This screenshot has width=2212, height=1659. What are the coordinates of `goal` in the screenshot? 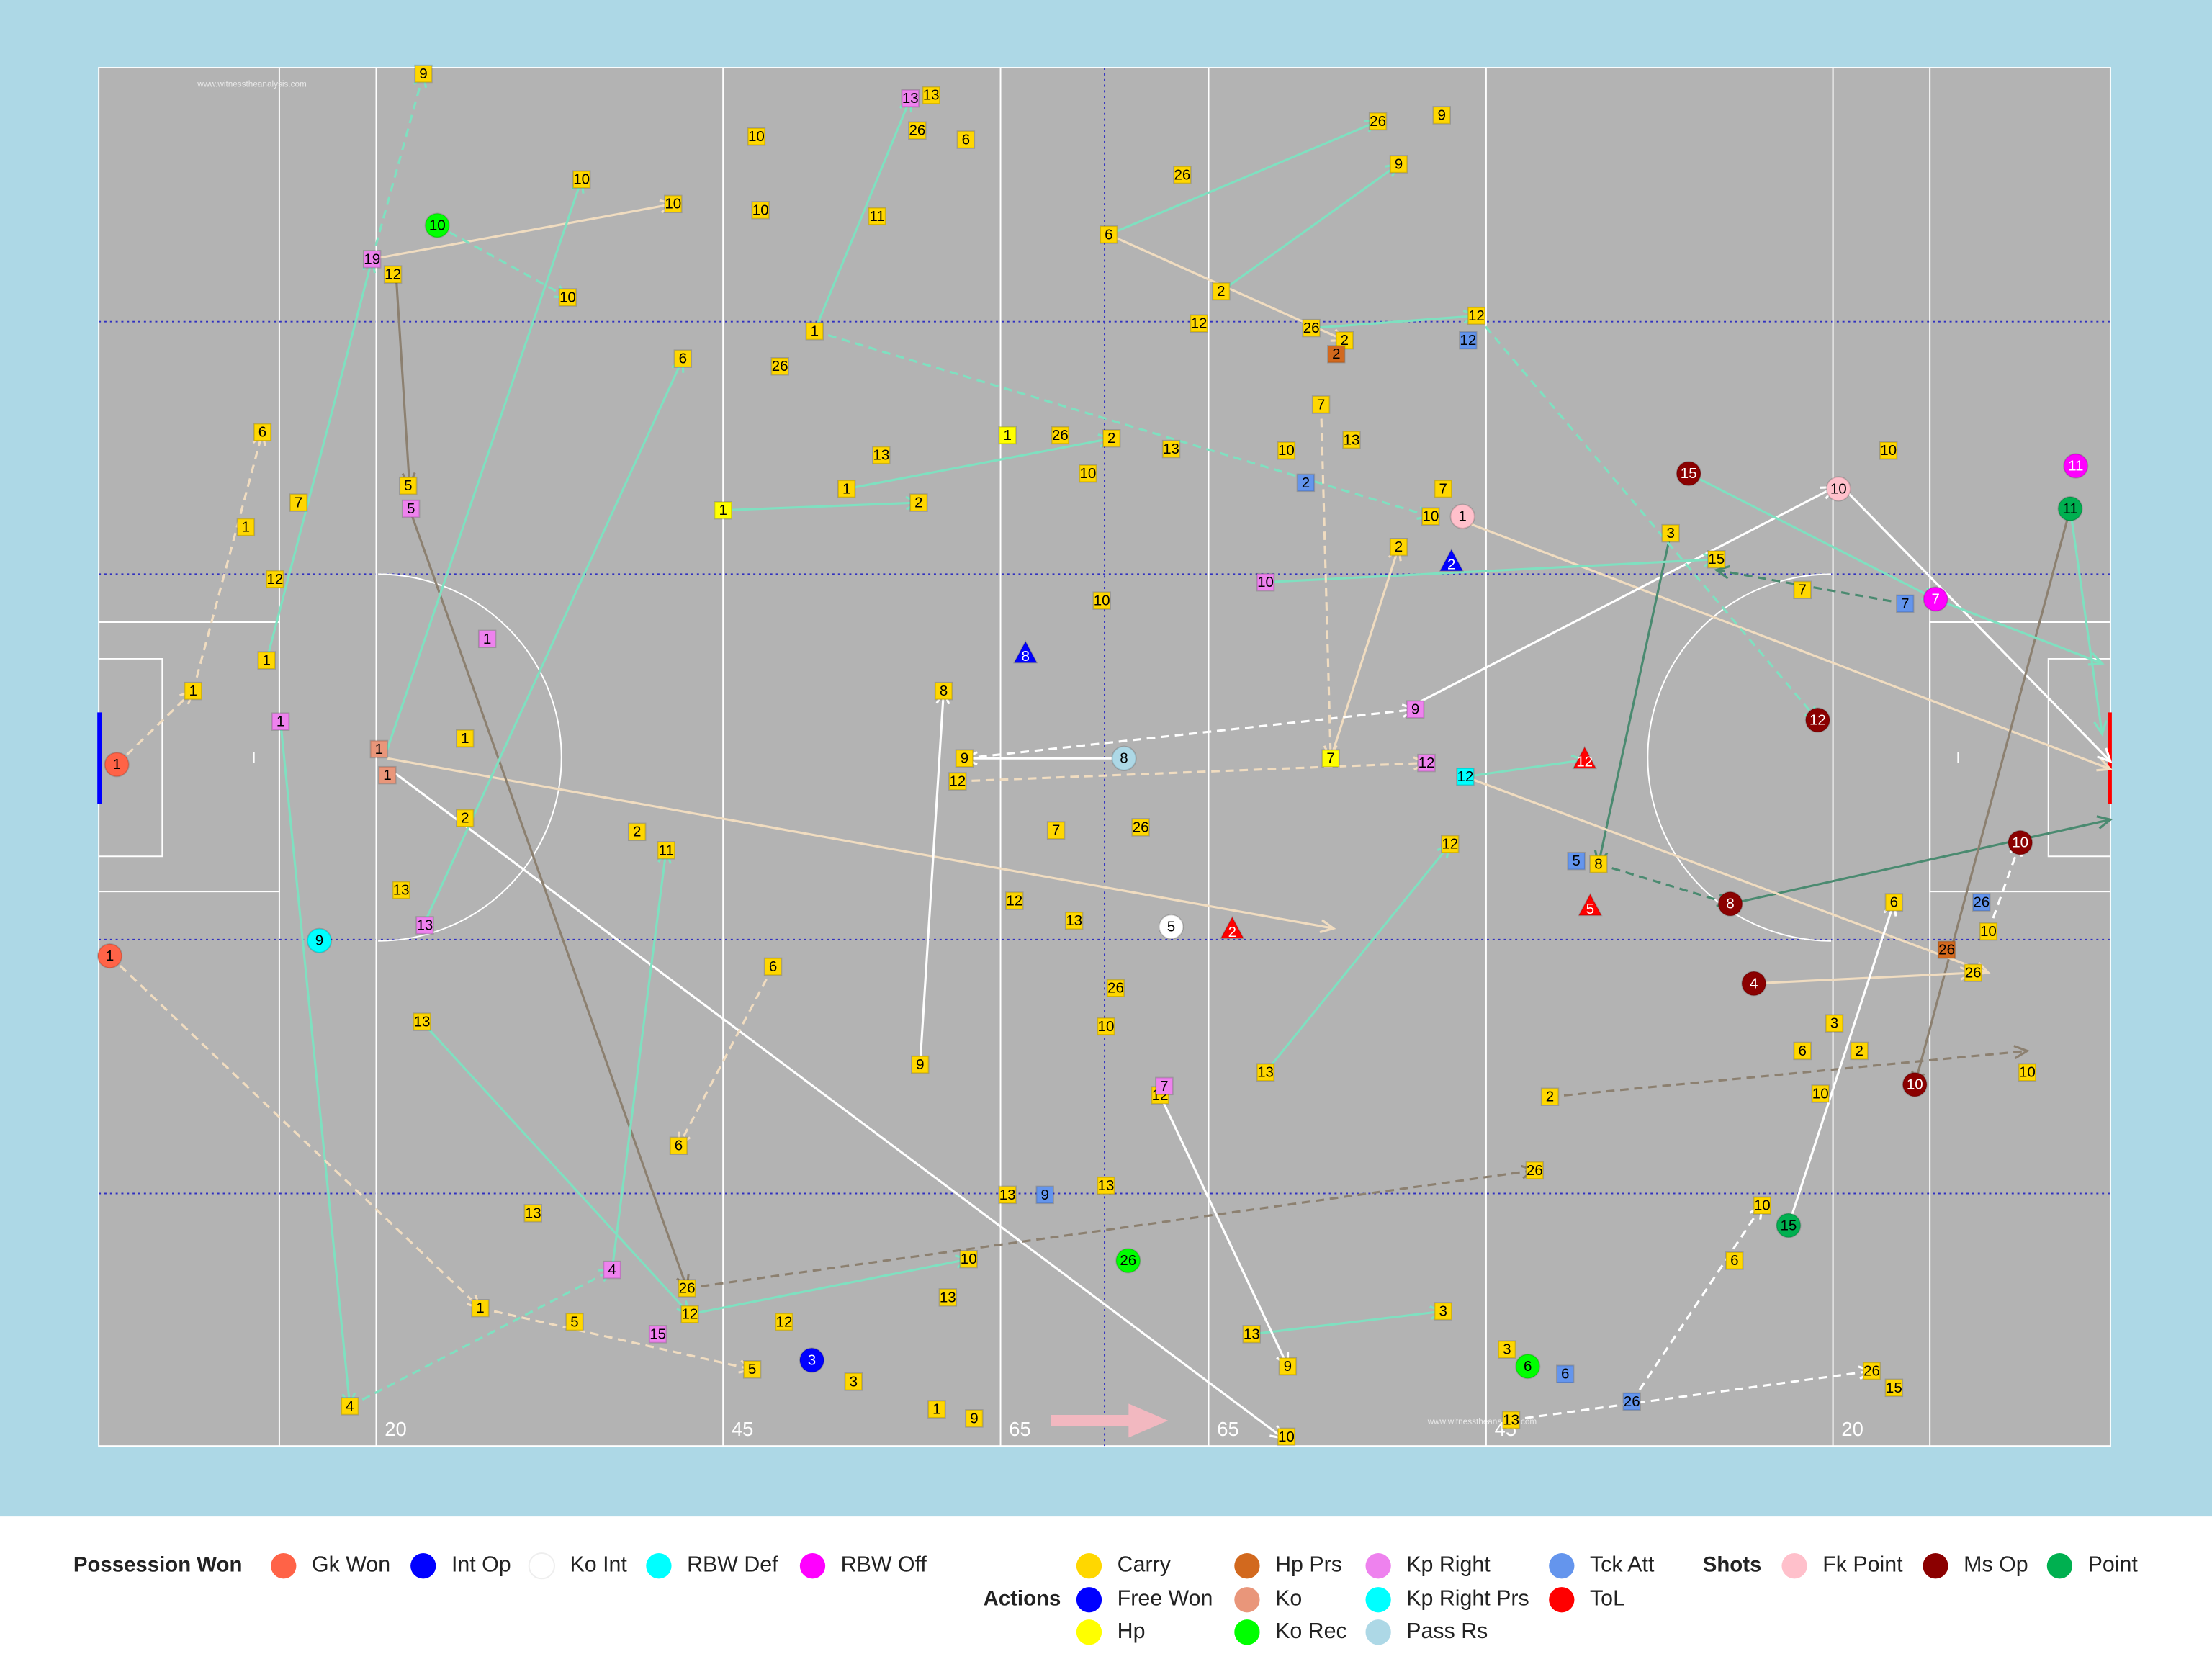 It's located at (100, 758).